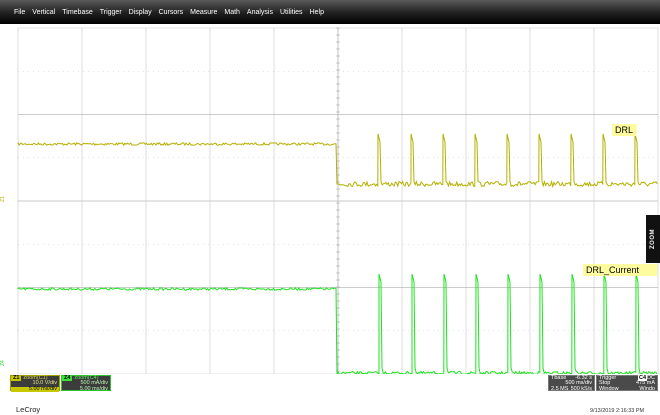  Describe the element at coordinates (16, 378) in the screenshot. I see `z1-id: Z1` at that location.